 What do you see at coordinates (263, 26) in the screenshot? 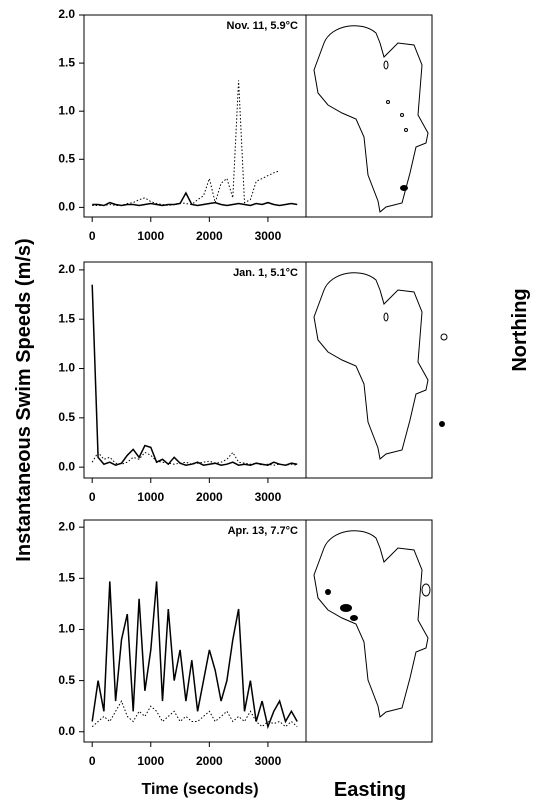
I see `annotation: Nov. 11, 5.9°C` at bounding box center [263, 26].